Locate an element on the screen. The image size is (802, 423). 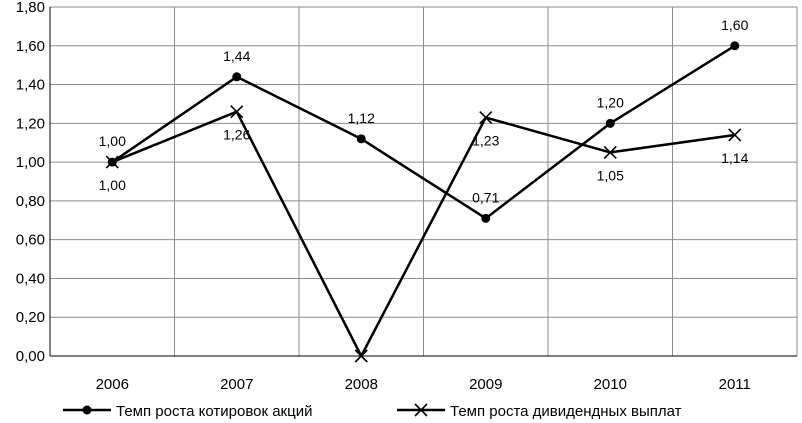
data-label: 1,26 is located at coordinates (236, 135).